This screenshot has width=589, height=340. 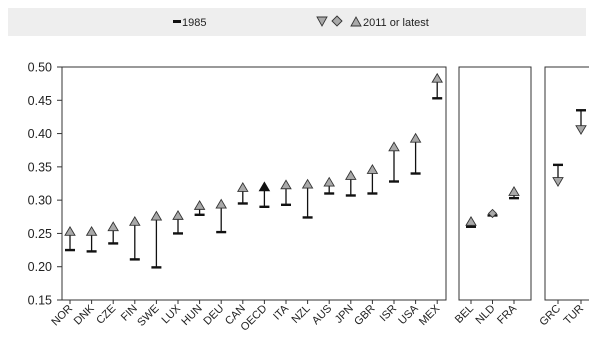 What do you see at coordinates (286, 184) in the screenshot?
I see `mark-2011-ita` at bounding box center [286, 184].